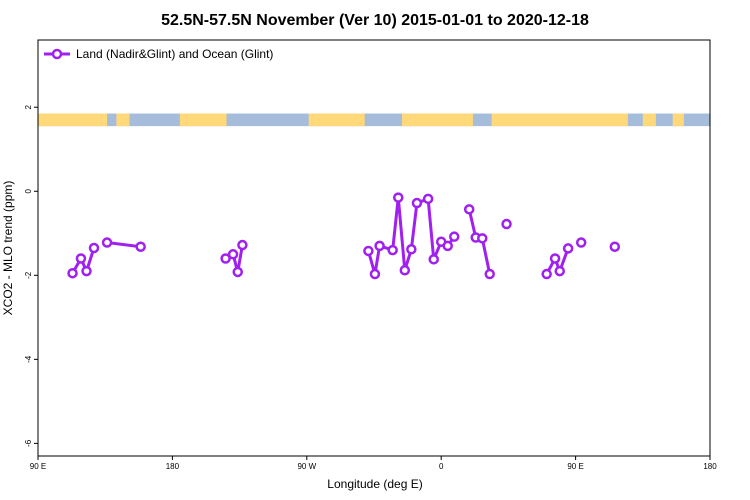  Describe the element at coordinates (28, 359) in the screenshot. I see `y-tick-label-3: -4` at that location.